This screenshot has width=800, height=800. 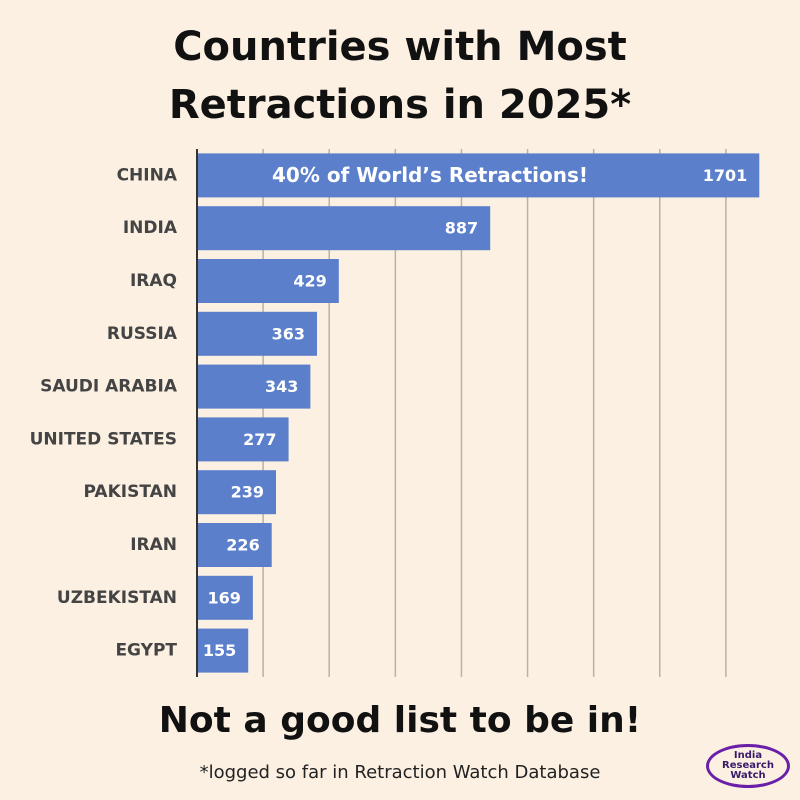 I want to click on value-label: 239, so click(x=247, y=492).